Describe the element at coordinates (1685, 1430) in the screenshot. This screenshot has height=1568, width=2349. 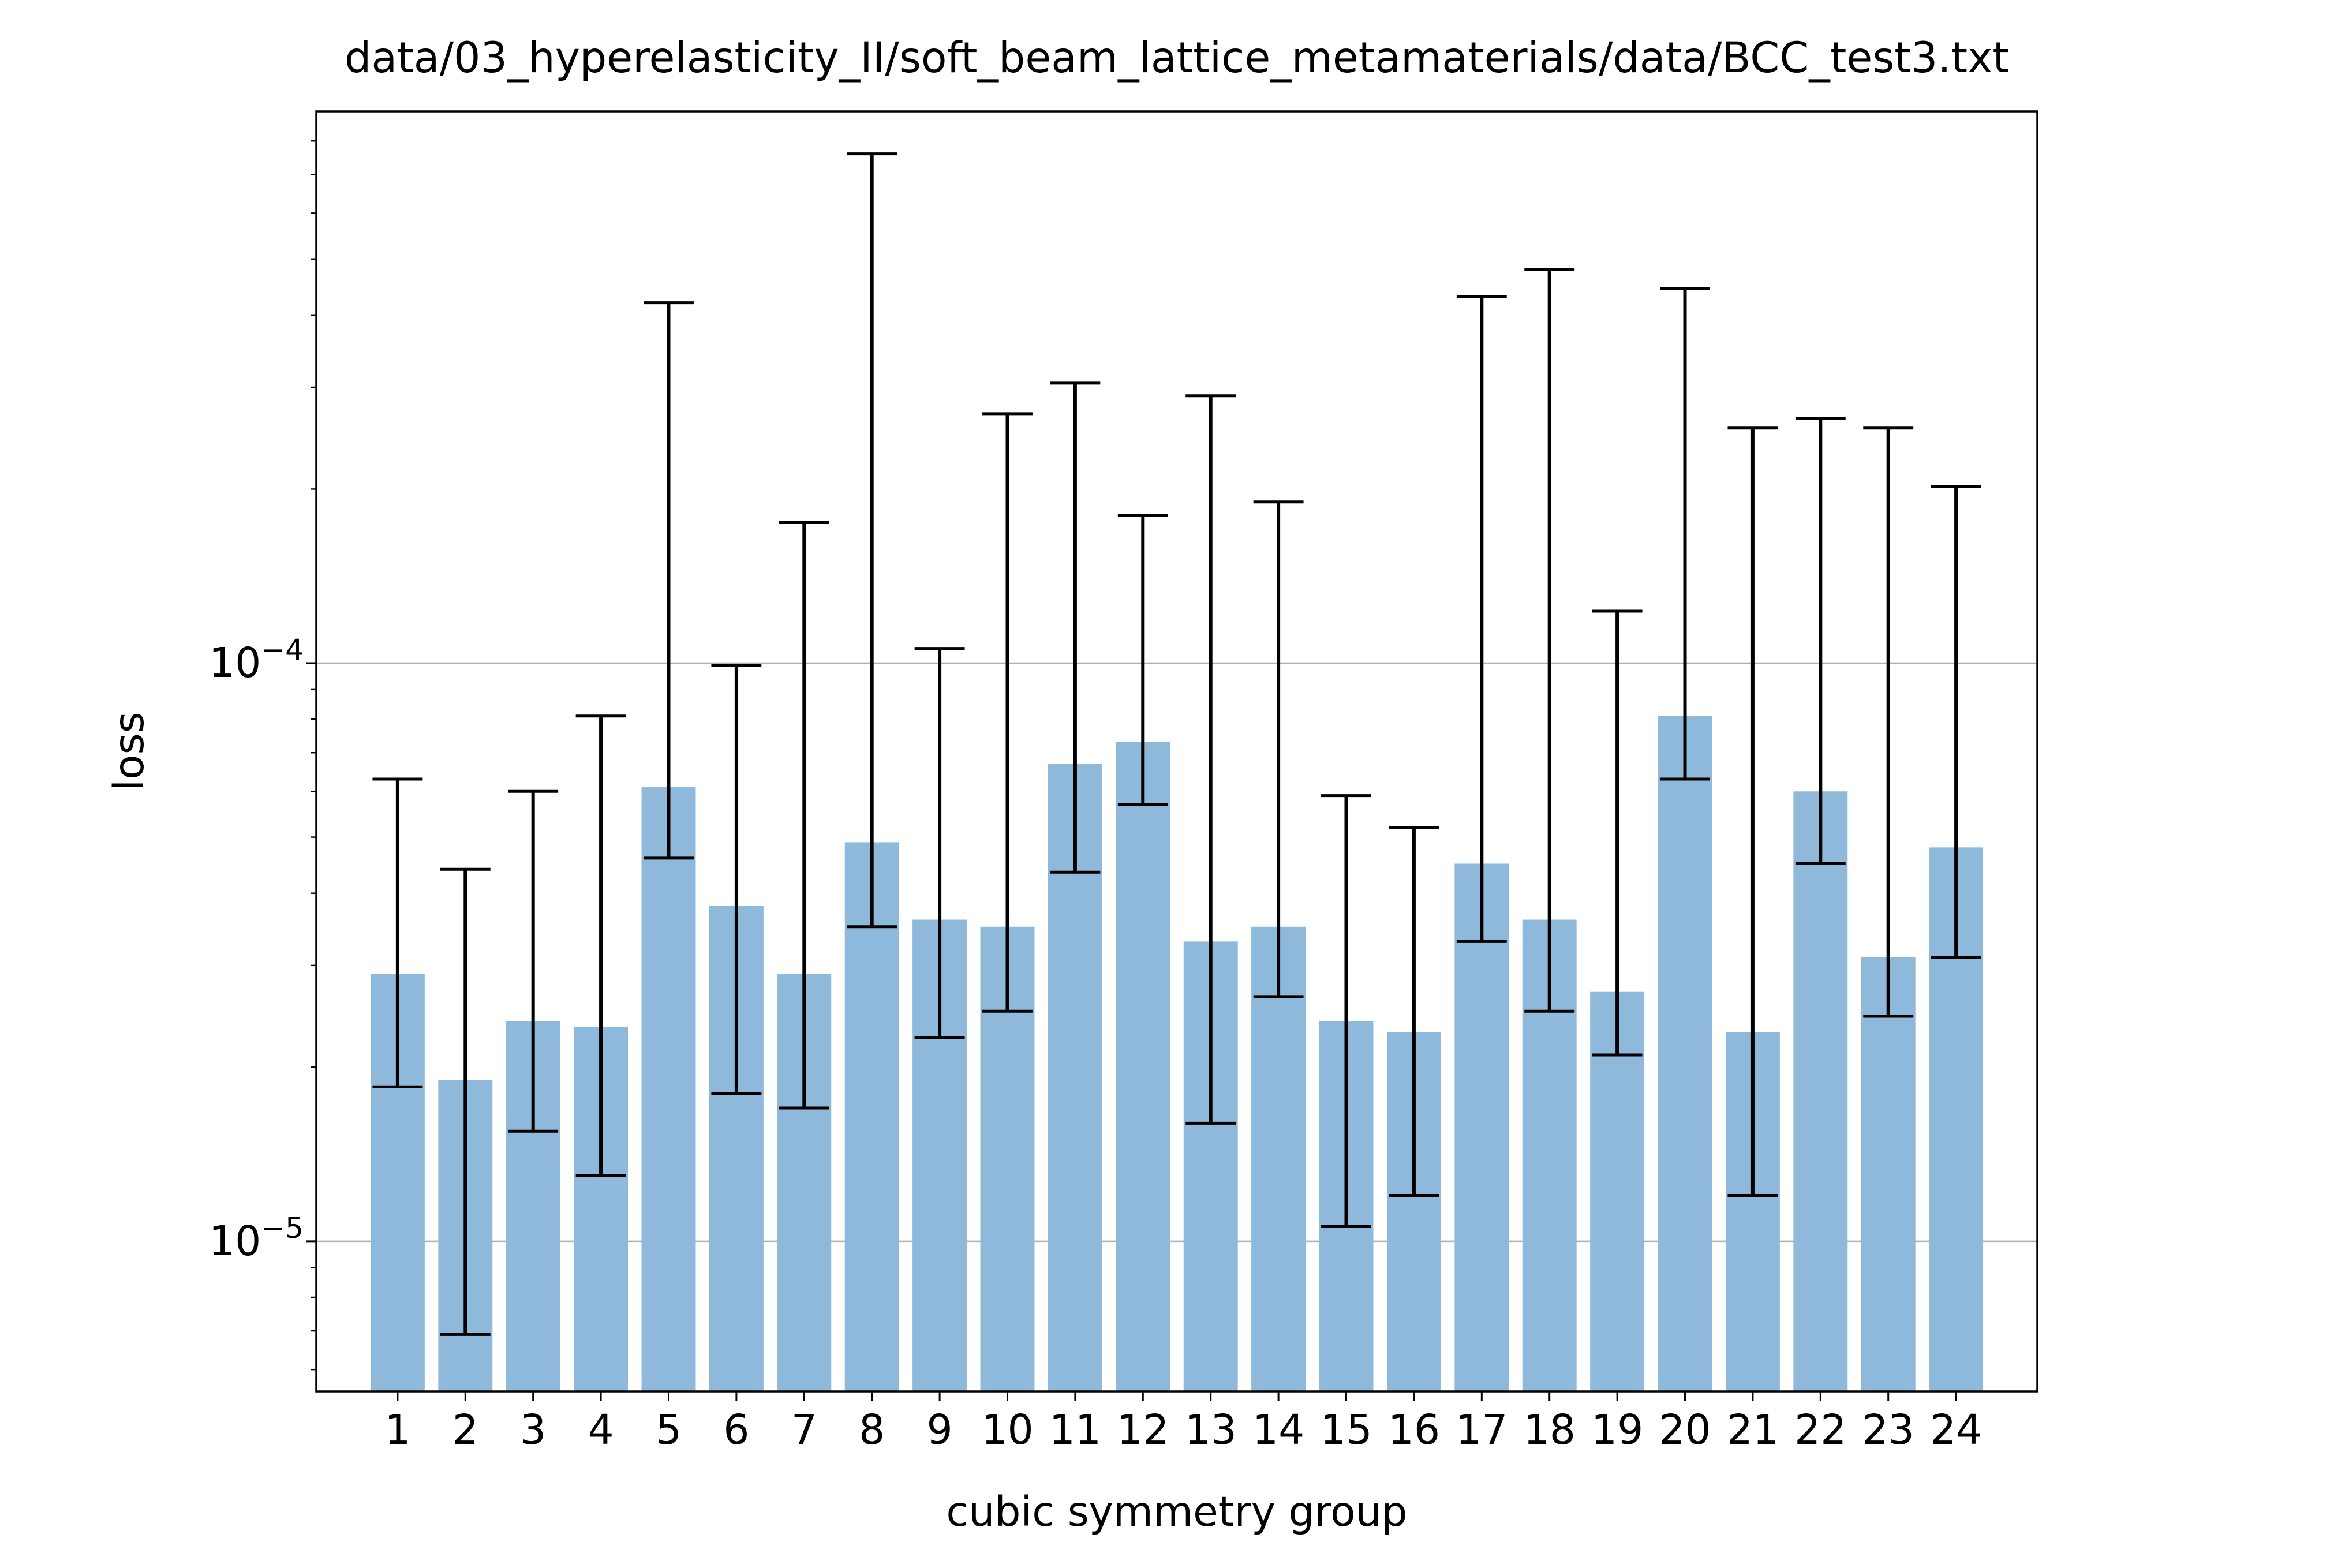
I see `x-tick-label: 20` at that location.